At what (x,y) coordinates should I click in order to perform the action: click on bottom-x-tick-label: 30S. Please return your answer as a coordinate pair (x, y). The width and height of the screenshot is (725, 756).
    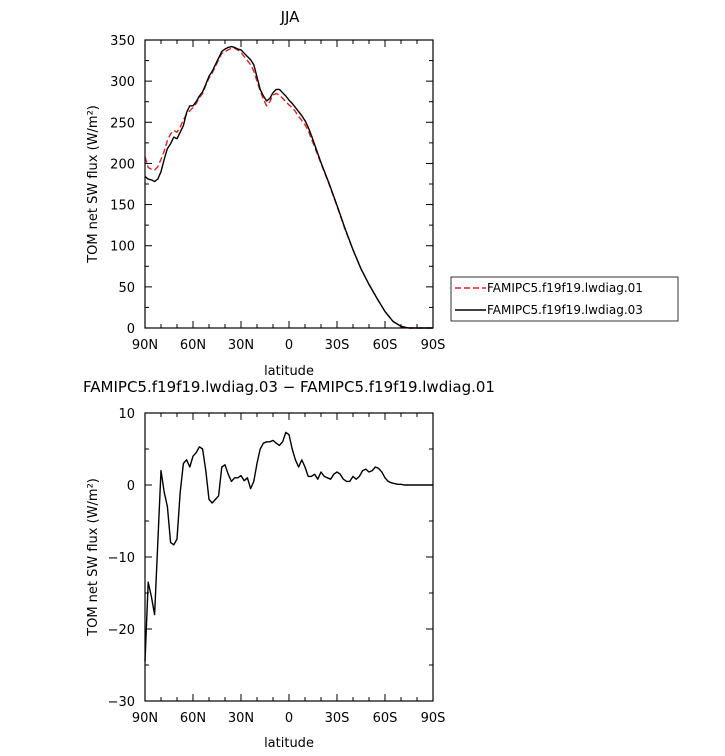
    Looking at the image, I should click on (337, 718).